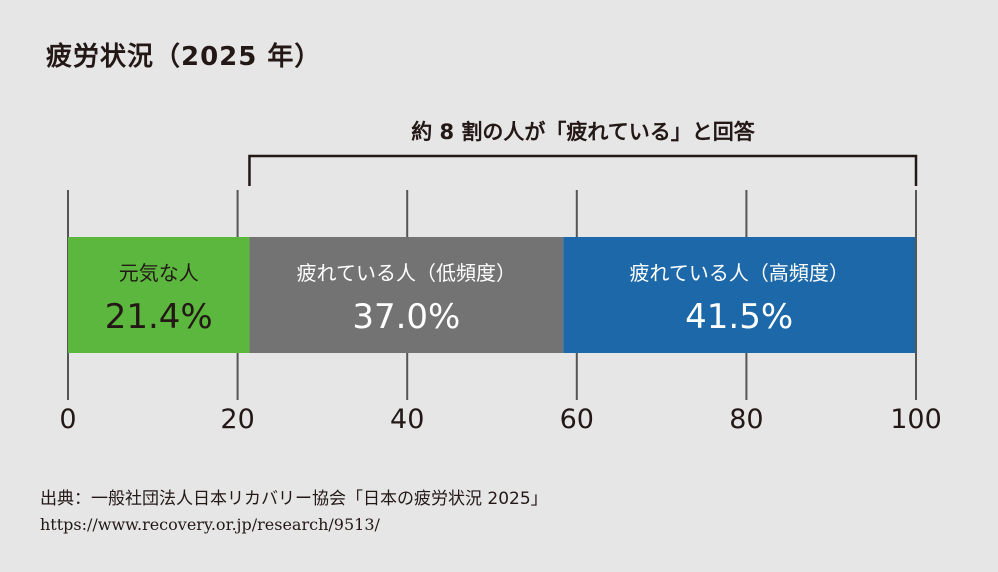  I want to click on segment-name-label: 元気な人, so click(159, 273).